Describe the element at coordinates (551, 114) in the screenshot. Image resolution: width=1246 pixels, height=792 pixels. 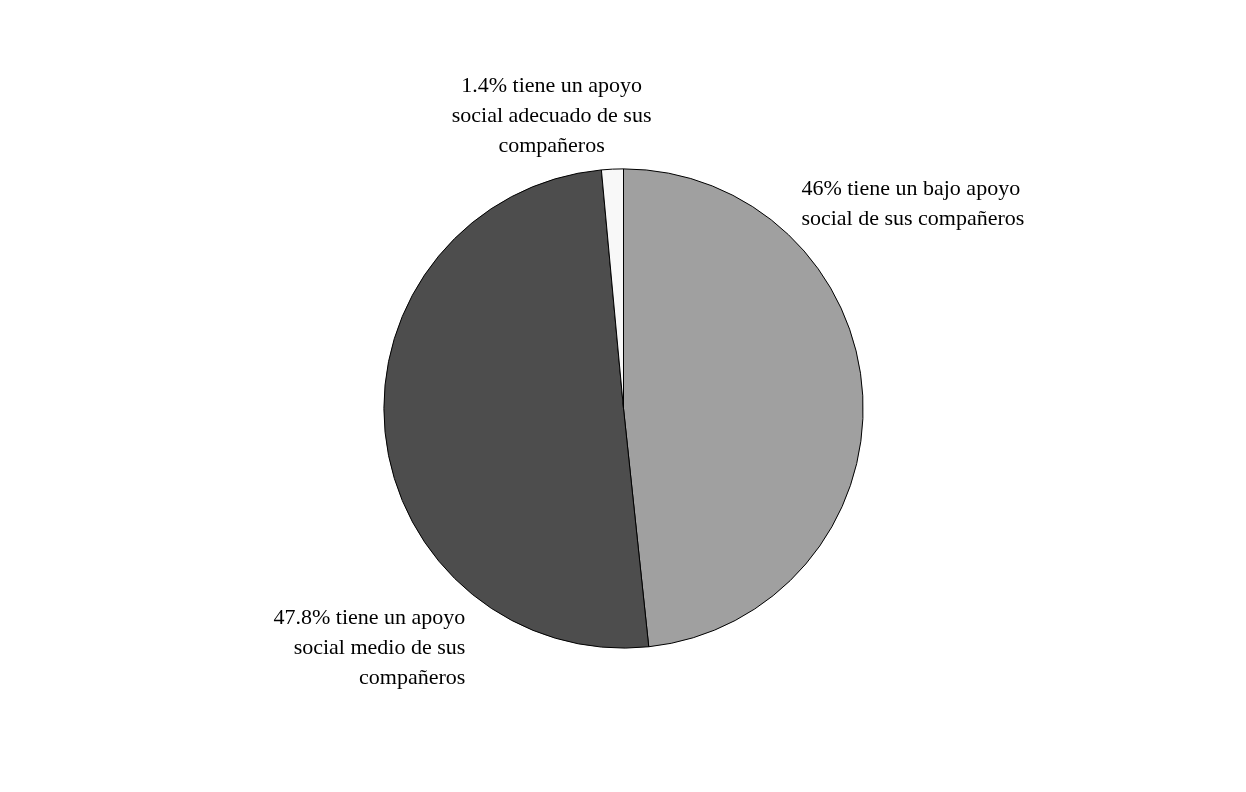
I see `slice-label: 1.4% tiene un apoyo social adecuado de sus compañeros` at that location.